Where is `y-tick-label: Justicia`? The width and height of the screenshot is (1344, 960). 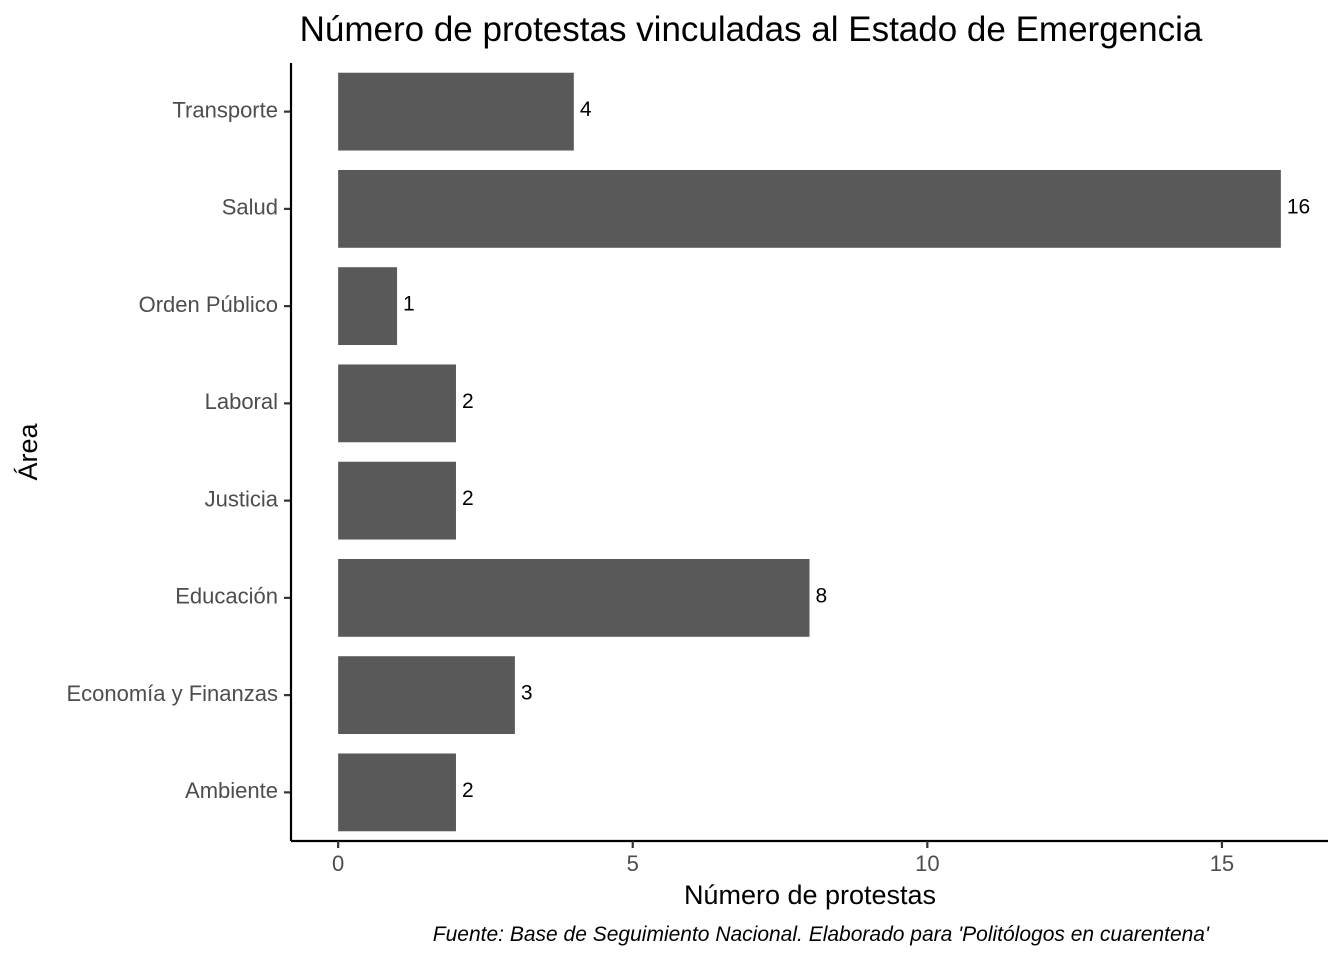
y-tick-label: Justicia is located at coordinates (242, 498).